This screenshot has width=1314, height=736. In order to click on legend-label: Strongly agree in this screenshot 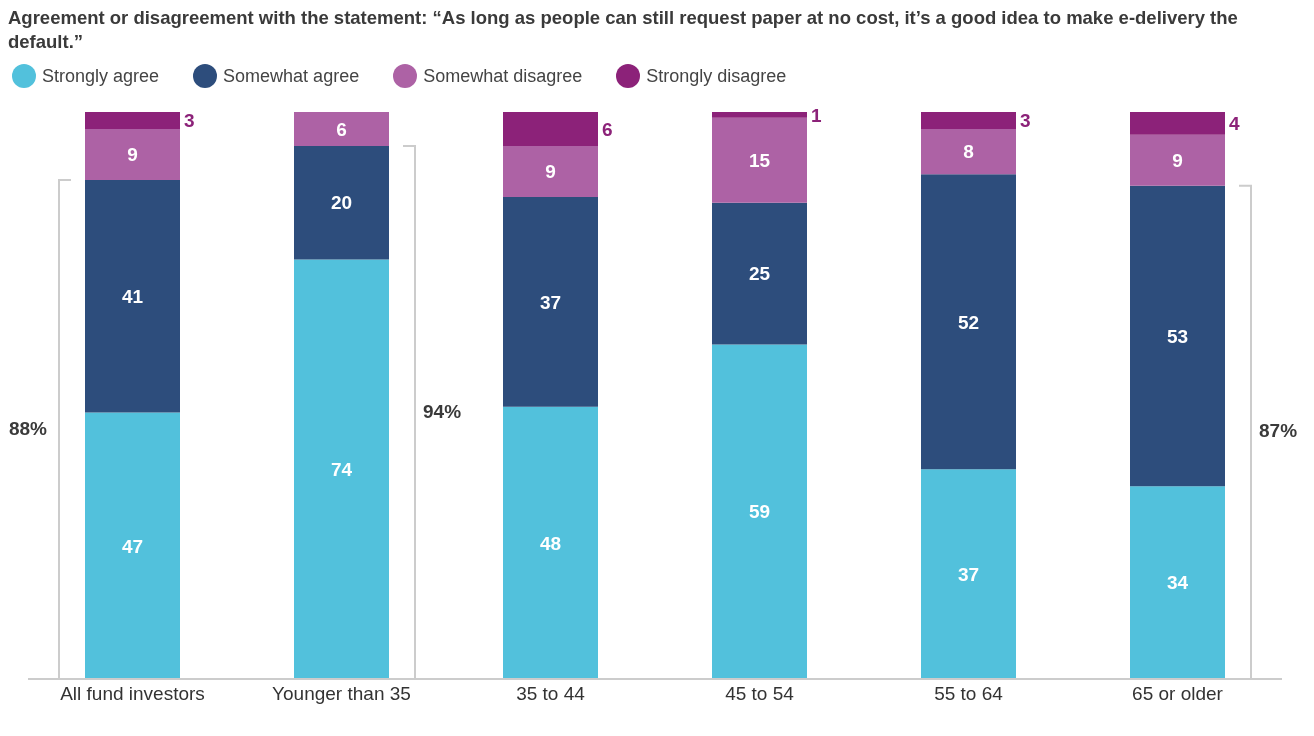, I will do `click(101, 76)`.